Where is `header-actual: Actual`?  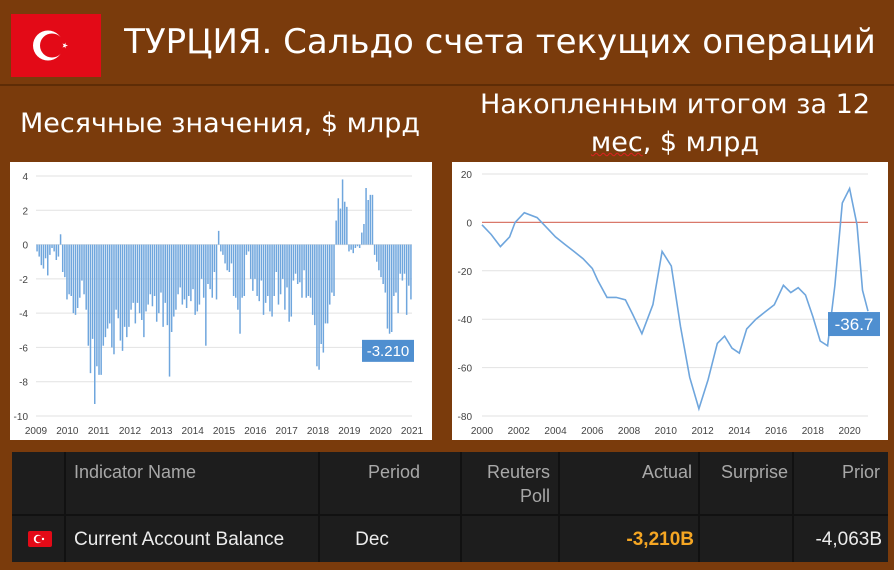 header-actual: Actual is located at coordinates (666, 472).